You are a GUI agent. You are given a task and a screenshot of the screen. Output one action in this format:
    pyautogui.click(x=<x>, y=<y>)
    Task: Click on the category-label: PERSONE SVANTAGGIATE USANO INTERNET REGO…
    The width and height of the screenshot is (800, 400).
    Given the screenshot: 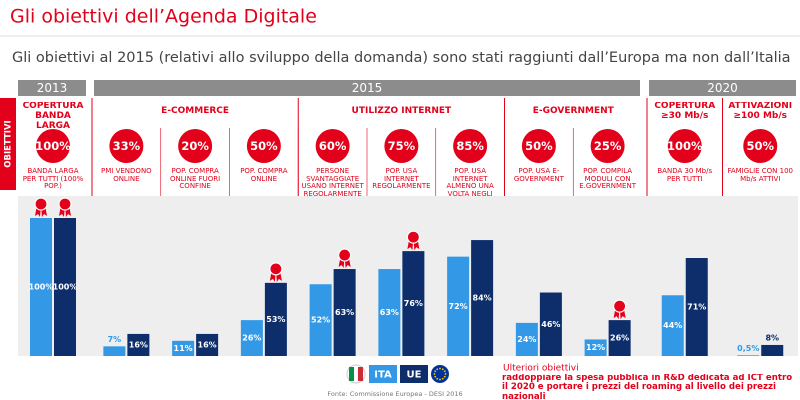 What is the action you would take?
    pyautogui.click(x=332, y=183)
    